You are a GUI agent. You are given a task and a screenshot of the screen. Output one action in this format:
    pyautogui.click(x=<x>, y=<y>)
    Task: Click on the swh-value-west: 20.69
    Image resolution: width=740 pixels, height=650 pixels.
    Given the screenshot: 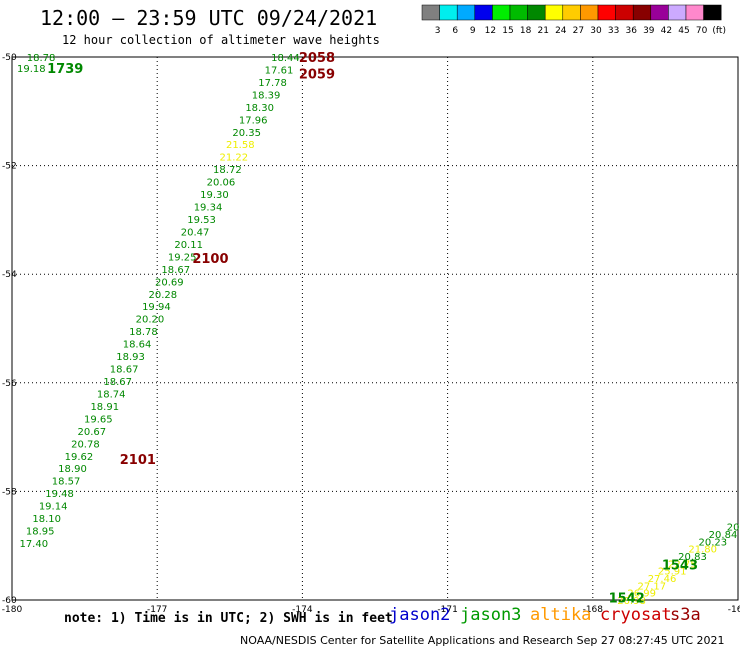 What is the action you would take?
    pyautogui.click(x=169, y=282)
    